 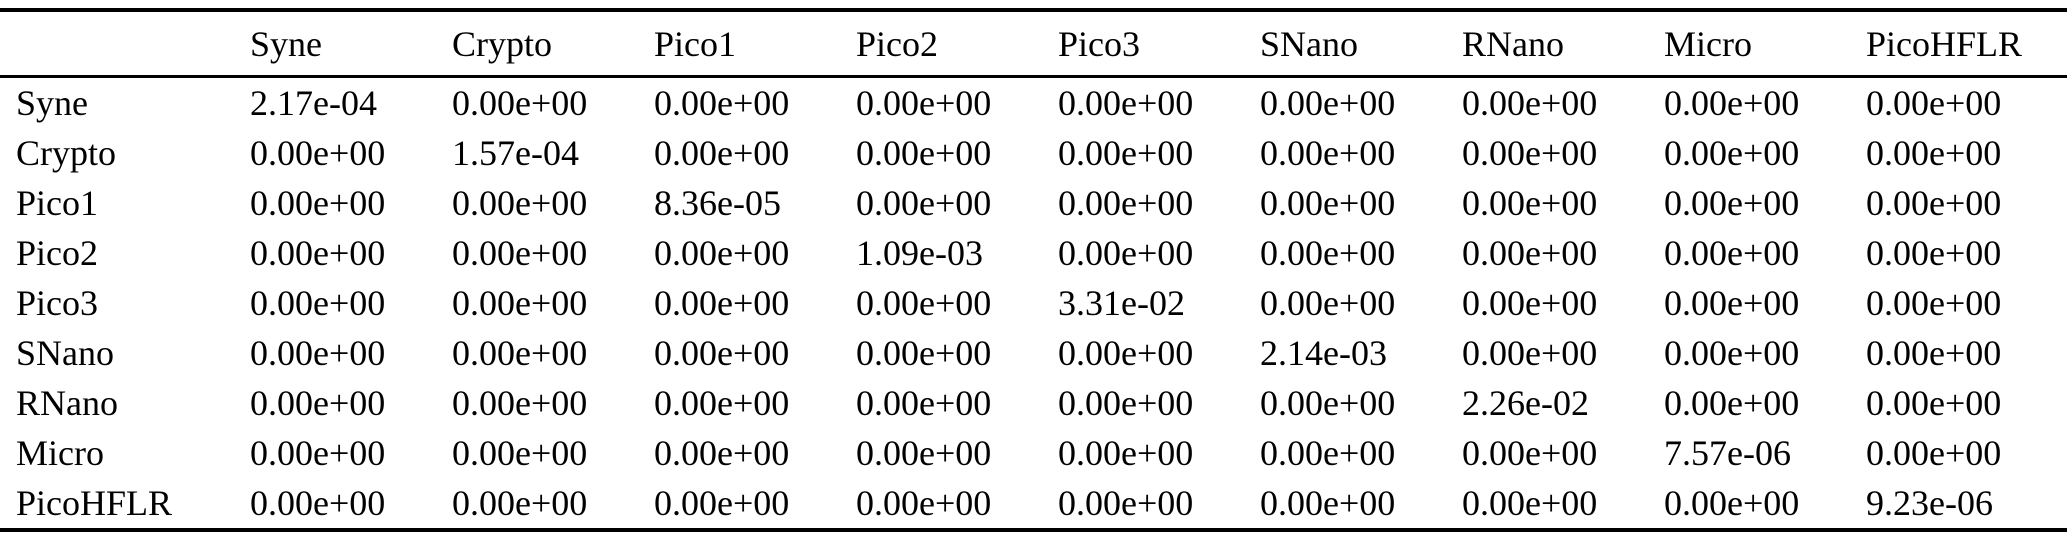 I want to click on column-header-pico3: Pico3, so click(x=1159, y=44).